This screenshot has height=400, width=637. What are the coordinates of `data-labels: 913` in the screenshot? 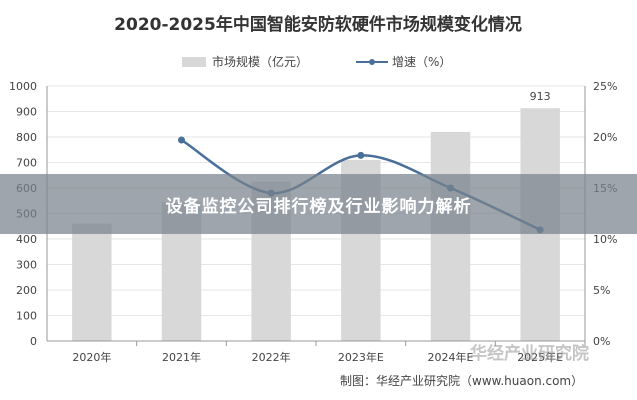 It's located at (540, 96).